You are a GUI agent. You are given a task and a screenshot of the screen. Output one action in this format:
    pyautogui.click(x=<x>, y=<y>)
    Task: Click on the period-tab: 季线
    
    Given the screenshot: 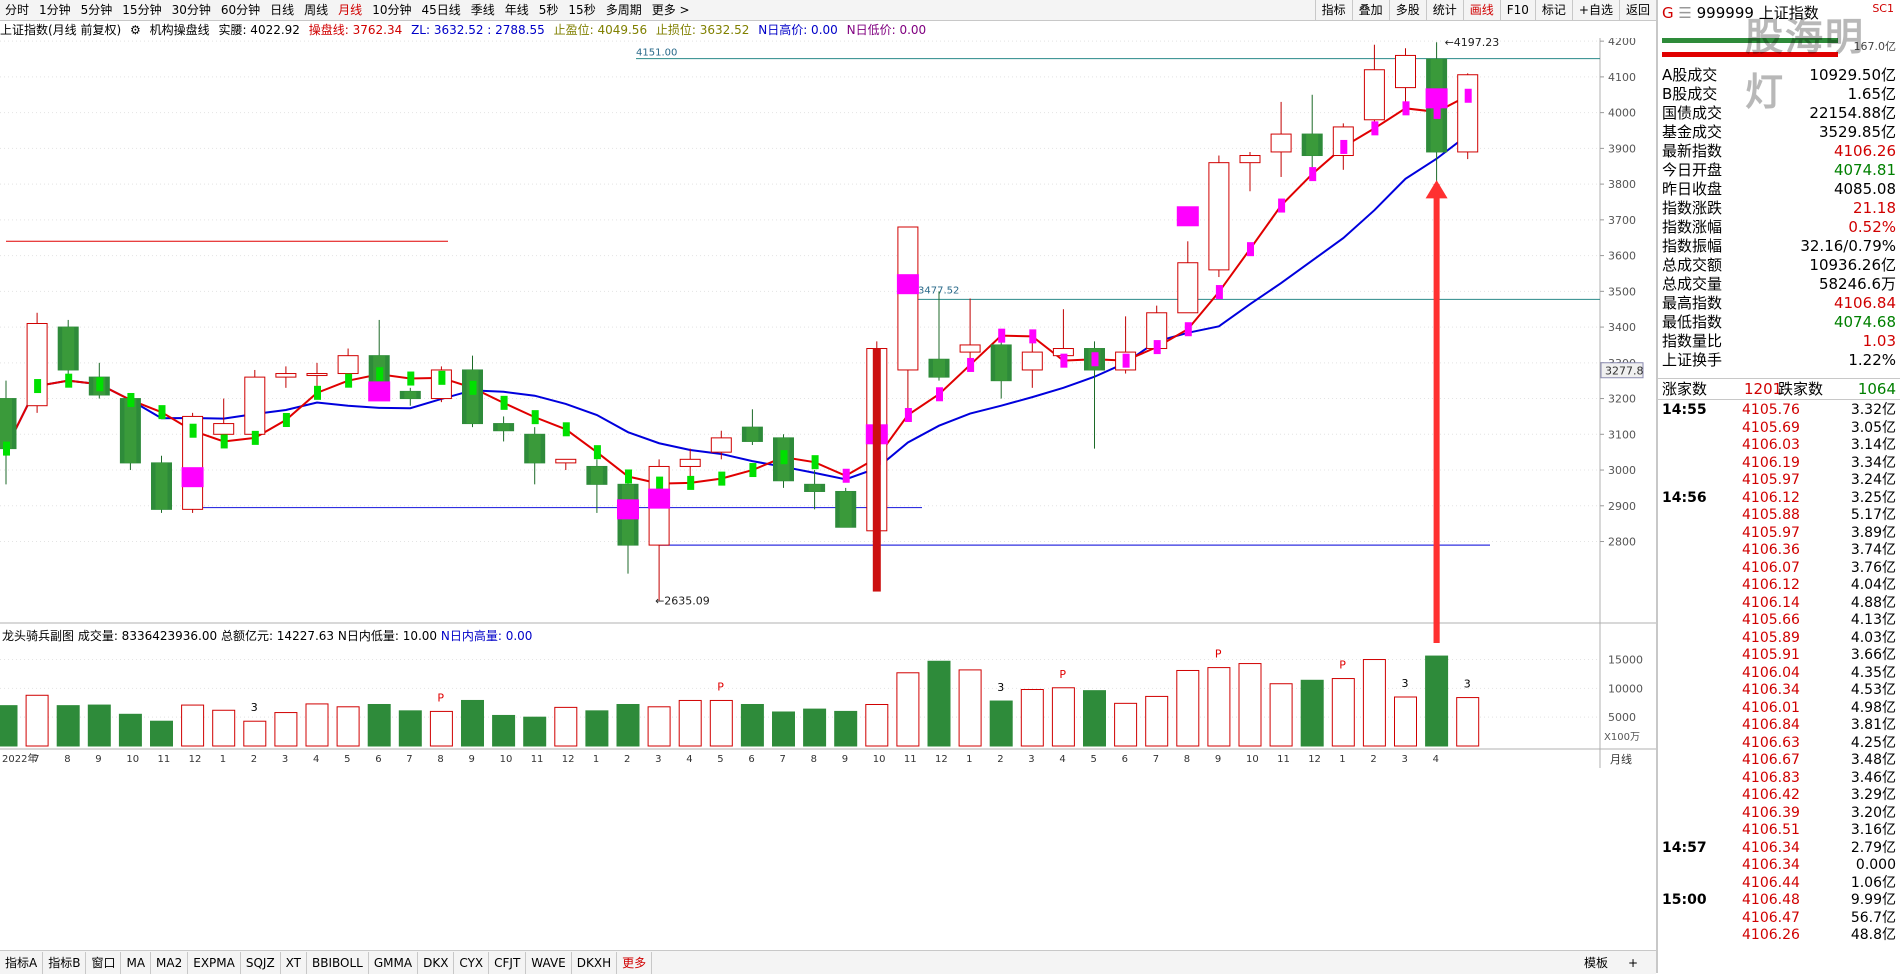 What is the action you would take?
    pyautogui.click(x=482, y=10)
    